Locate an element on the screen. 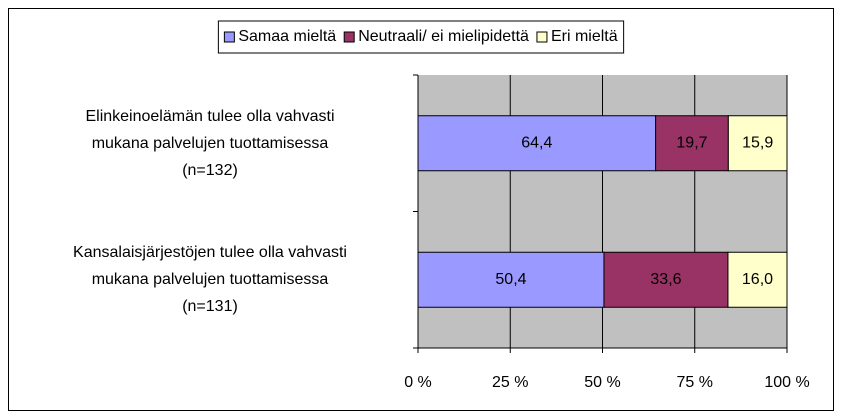 The image size is (842, 419). data-label: 19,7 is located at coordinates (691, 142).